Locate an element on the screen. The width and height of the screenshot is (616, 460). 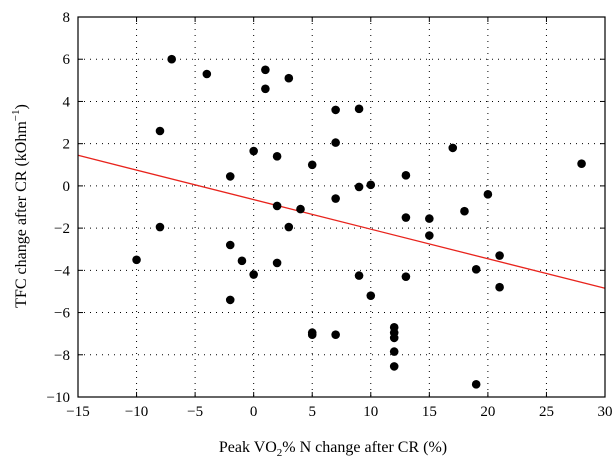
y-axis-title: TFC change after CR (kOhm−1) is located at coordinates (20, 206).